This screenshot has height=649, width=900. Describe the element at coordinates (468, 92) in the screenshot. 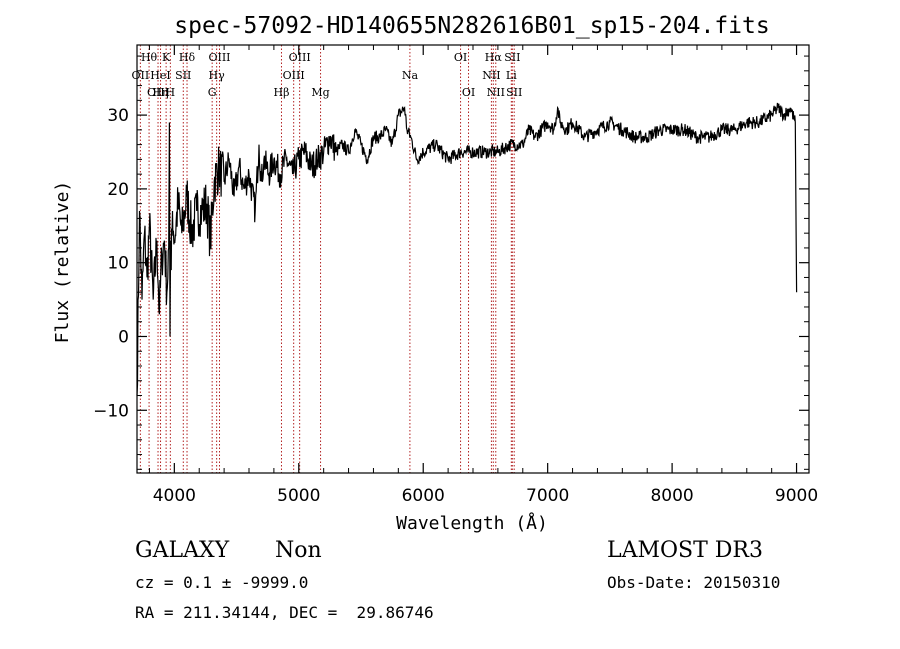

I see `line-label-18: OI` at that location.